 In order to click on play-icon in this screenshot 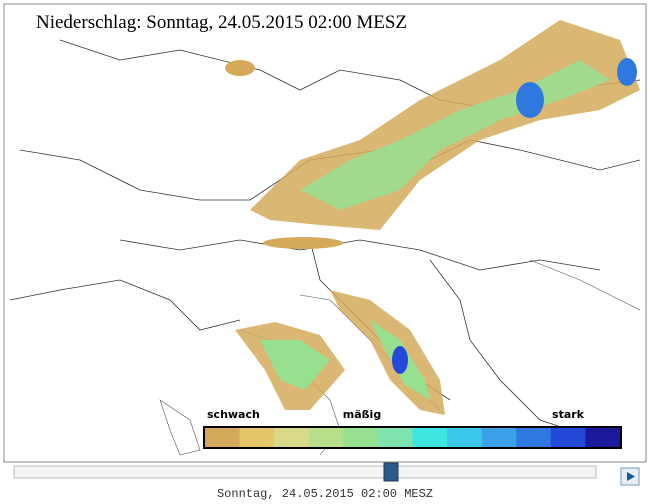, I will do `click(631, 476)`.